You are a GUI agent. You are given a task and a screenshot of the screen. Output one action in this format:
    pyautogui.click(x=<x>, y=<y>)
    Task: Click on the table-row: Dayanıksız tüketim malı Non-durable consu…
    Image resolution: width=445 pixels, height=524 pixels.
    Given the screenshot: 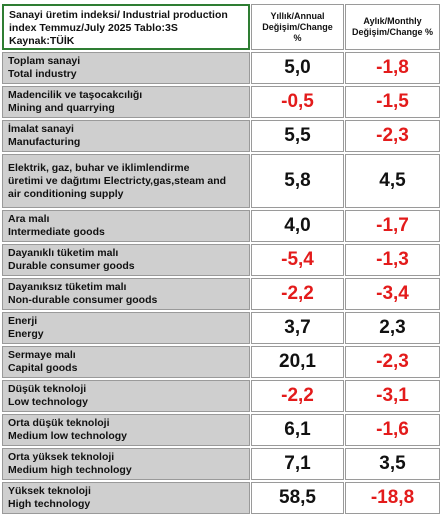 What is the action you would take?
    pyautogui.click(x=222, y=295)
    